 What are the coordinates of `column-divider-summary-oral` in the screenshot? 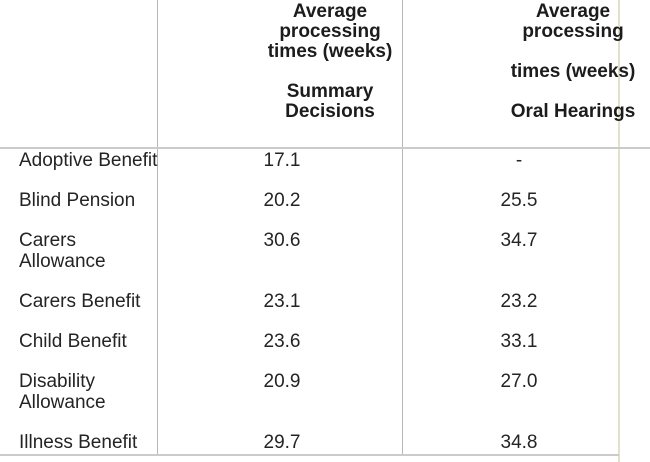 It's located at (402, 227).